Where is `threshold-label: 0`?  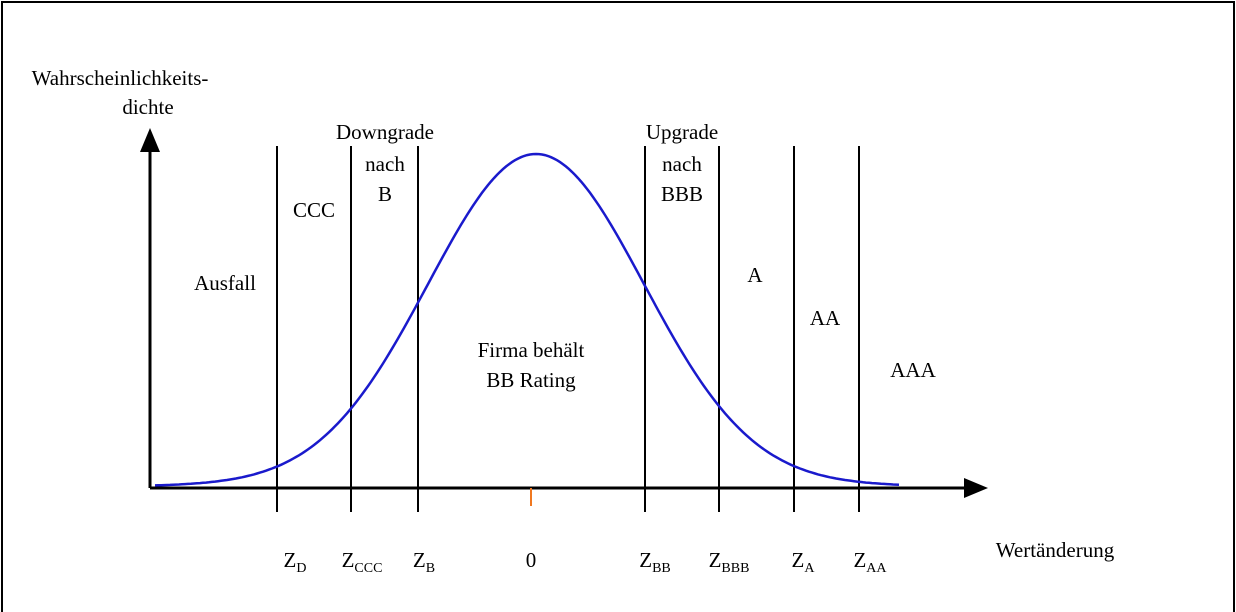
threshold-label: 0 is located at coordinates (531, 560).